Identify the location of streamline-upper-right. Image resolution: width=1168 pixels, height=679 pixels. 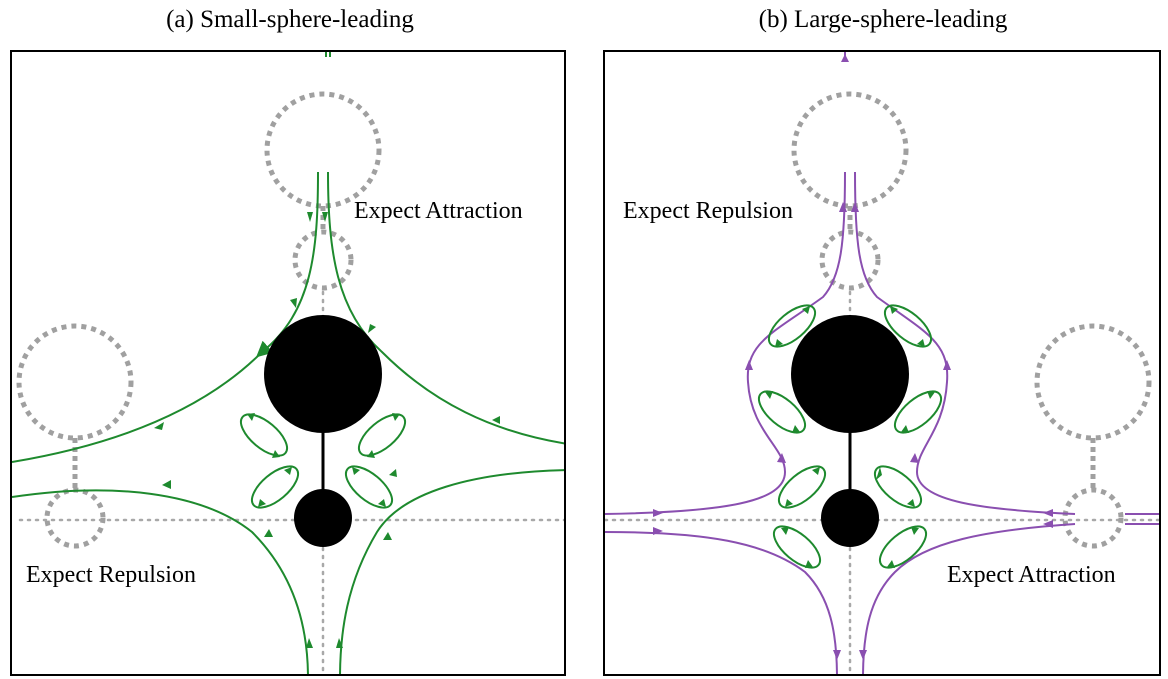
(445, 308).